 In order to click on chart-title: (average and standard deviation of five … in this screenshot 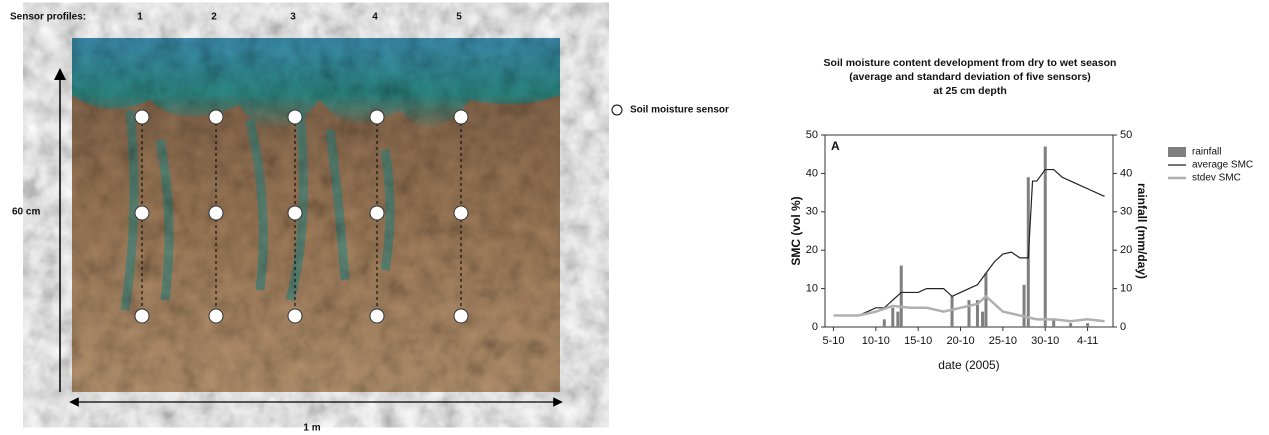, I will do `click(970, 77)`.